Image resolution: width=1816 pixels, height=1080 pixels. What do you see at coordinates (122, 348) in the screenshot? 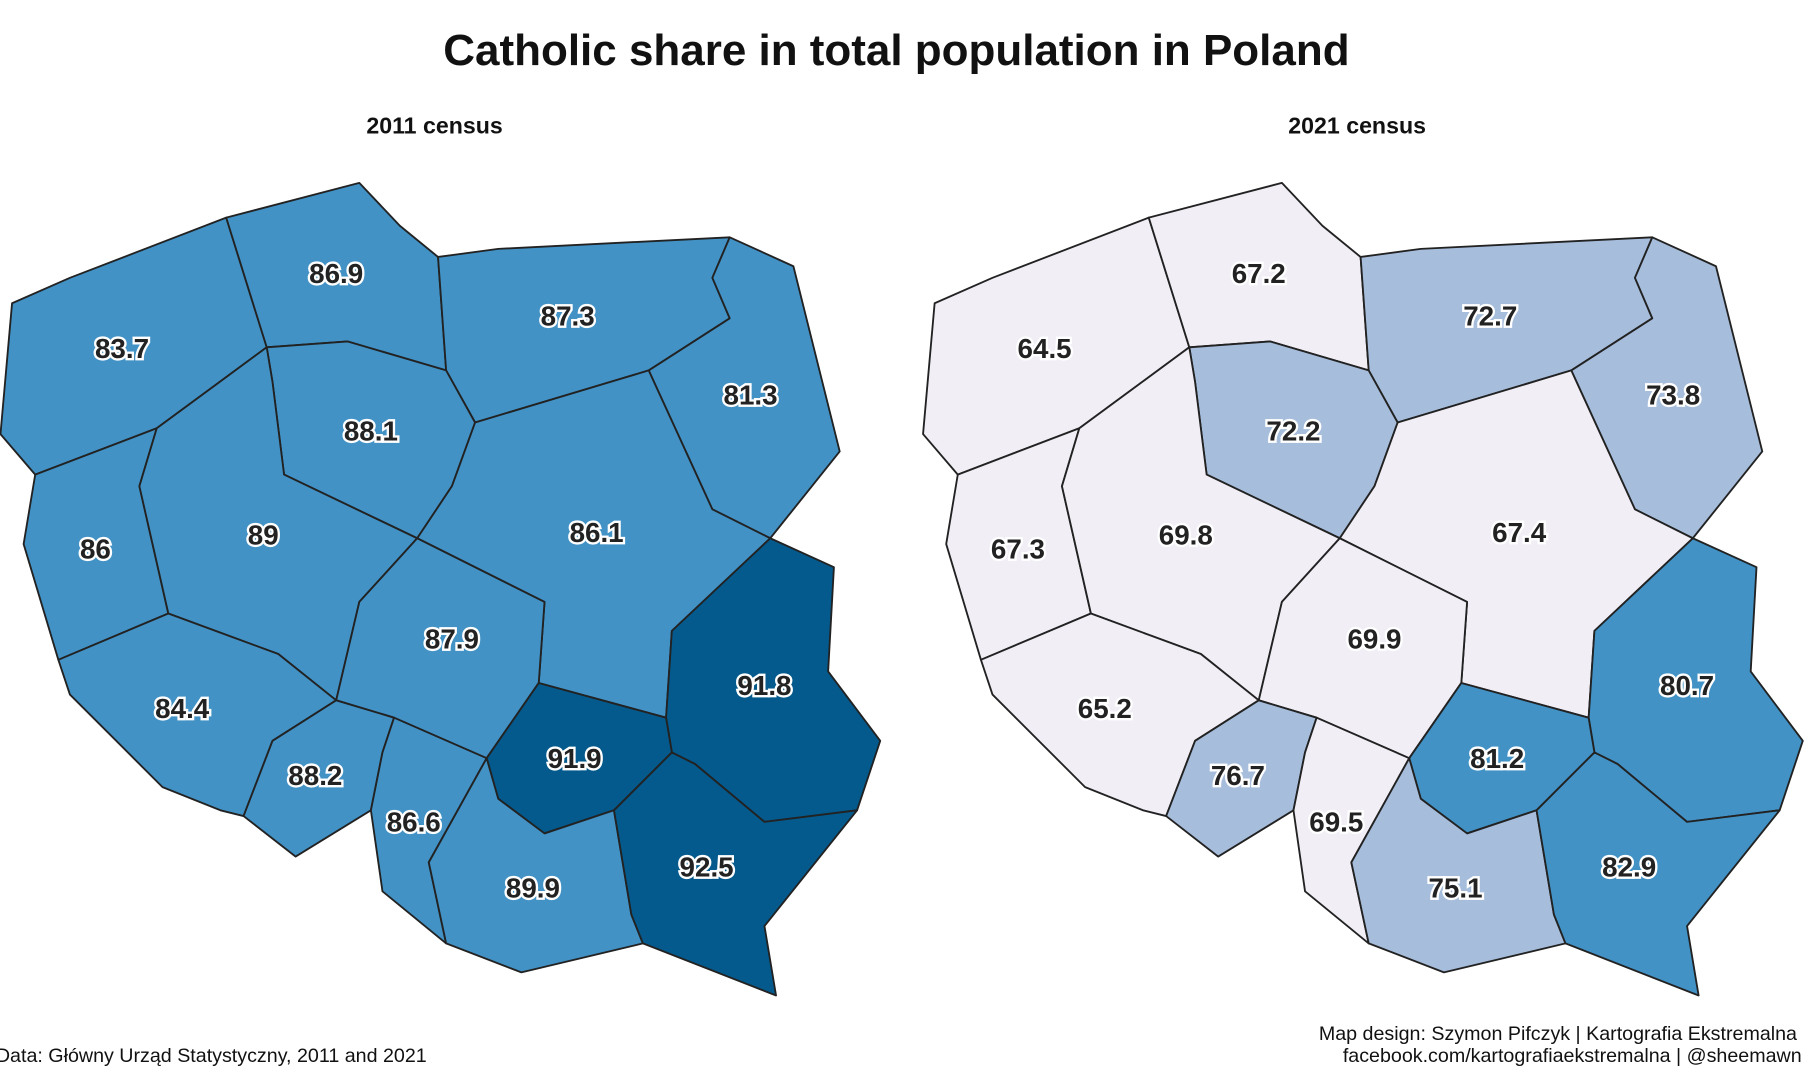
I see `region-value-label: 83.7` at bounding box center [122, 348].